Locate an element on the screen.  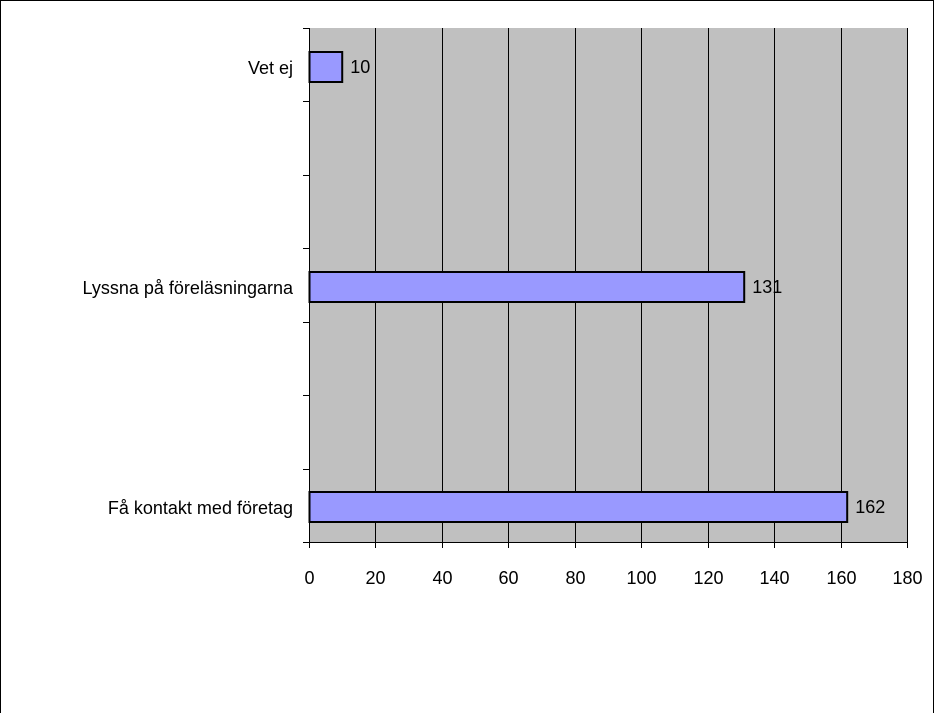
x-tick-label-20: 20 is located at coordinates (375, 578).